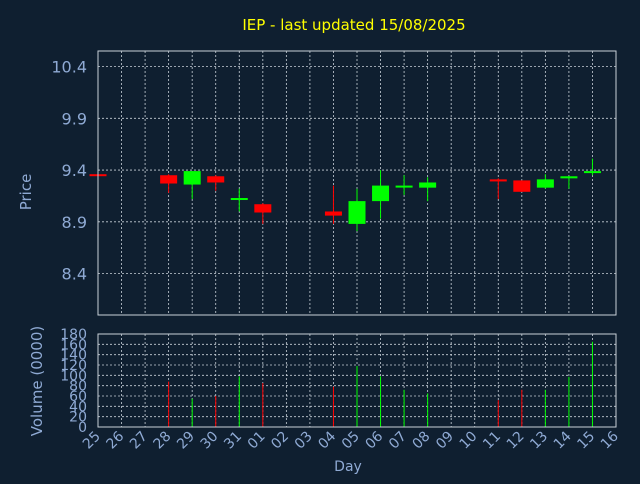 The height and width of the screenshot is (484, 640). I want to click on price-y-tick-labels: 8.4 8.9 9.4 9.9 10.4, so click(69, 171).